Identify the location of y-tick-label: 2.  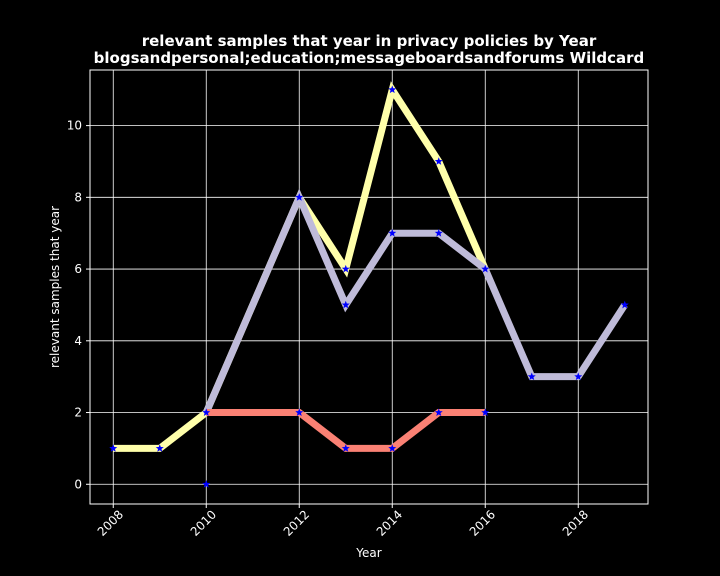
(78, 413).